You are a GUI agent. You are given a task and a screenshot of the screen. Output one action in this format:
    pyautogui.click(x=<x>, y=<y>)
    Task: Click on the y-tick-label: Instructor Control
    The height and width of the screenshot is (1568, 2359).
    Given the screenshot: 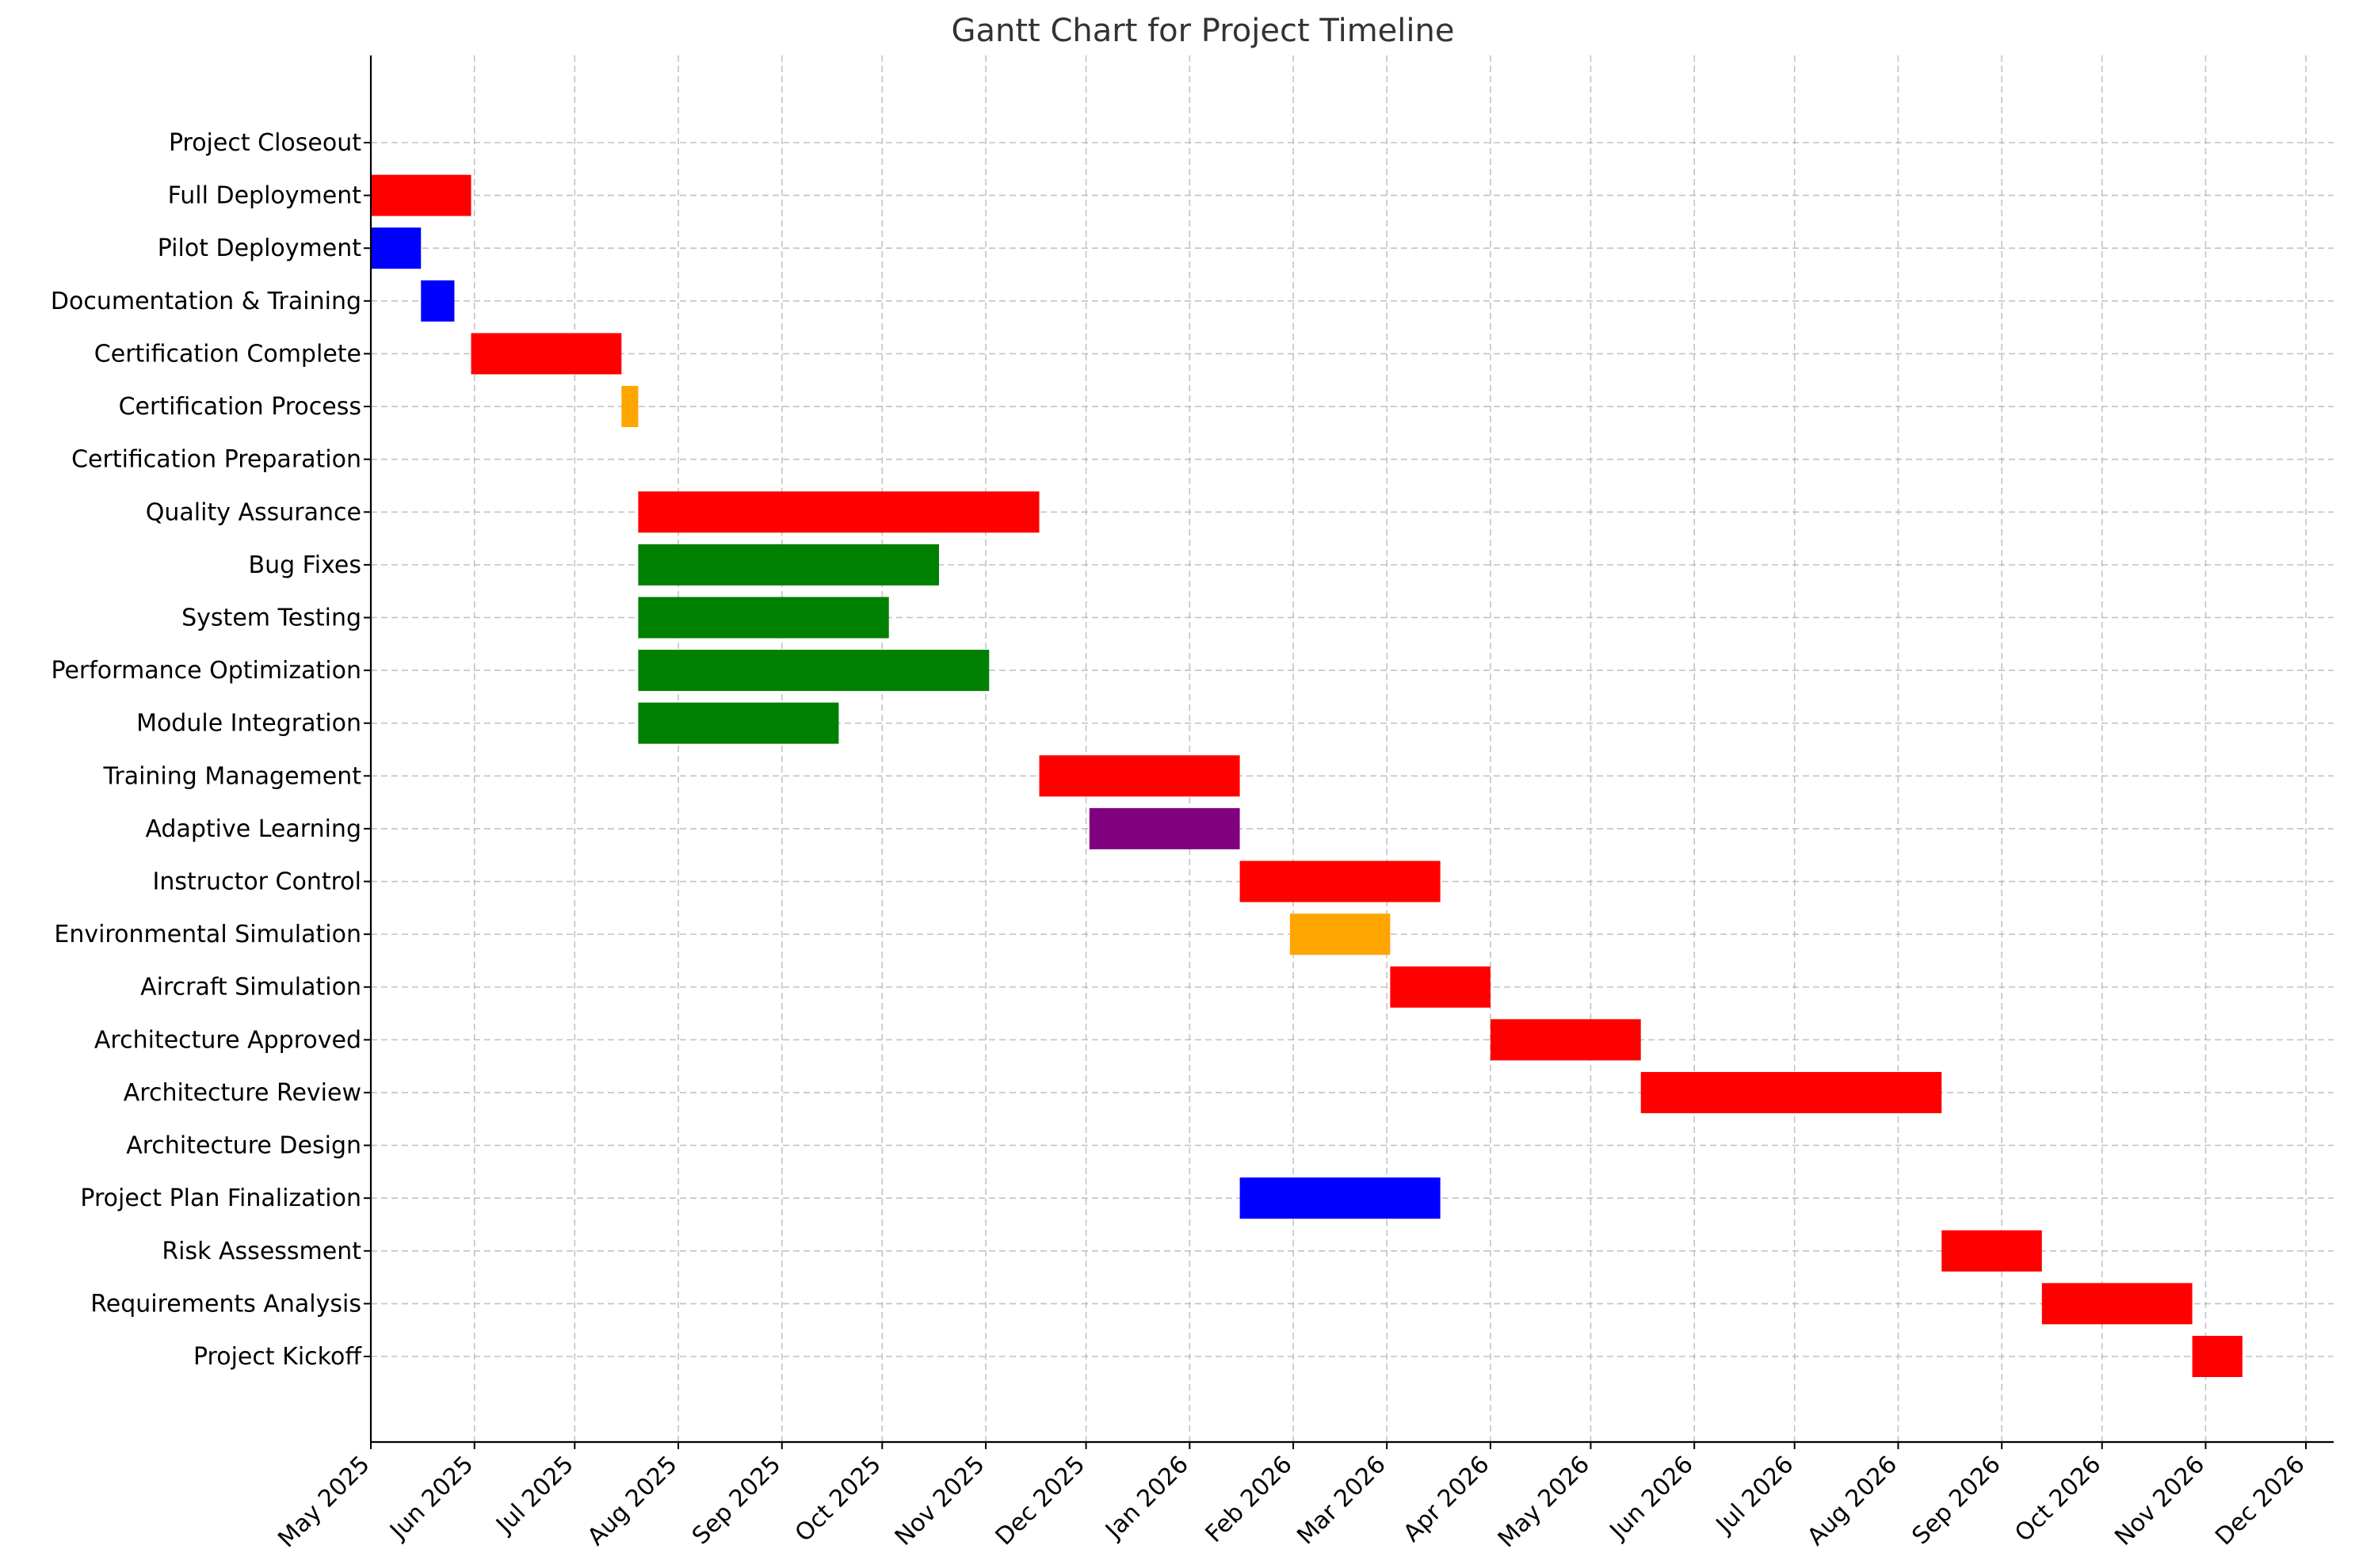 What is the action you would take?
    pyautogui.click(x=256, y=882)
    